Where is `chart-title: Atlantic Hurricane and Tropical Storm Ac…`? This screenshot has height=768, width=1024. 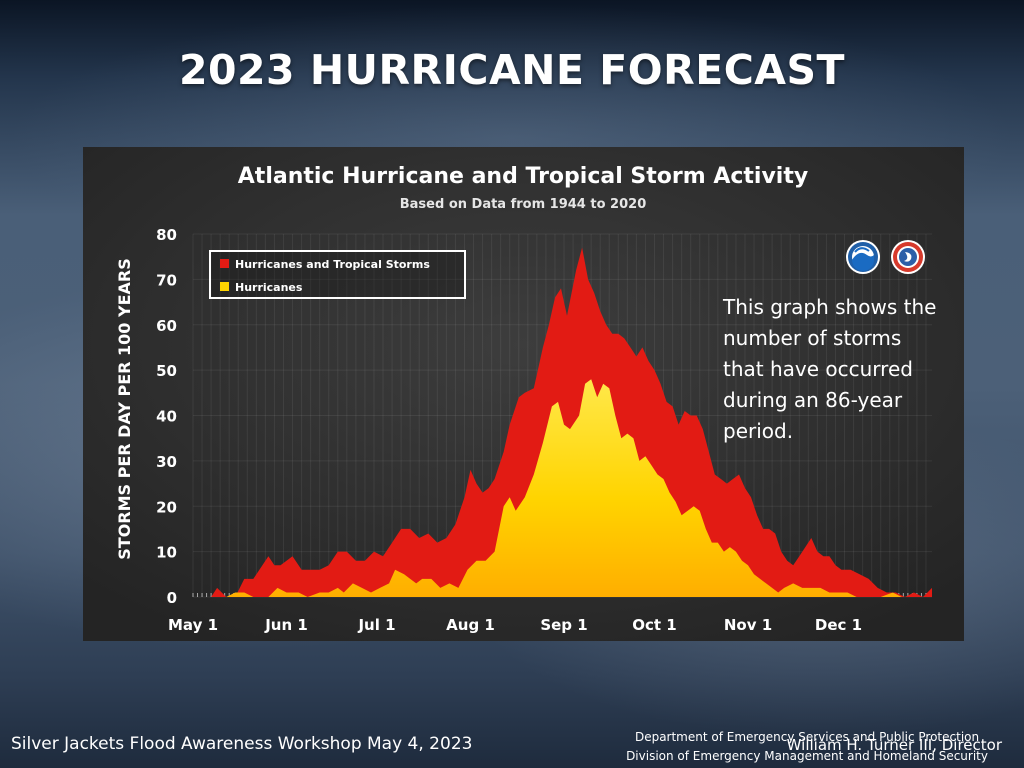
chart-title: Atlantic Hurricane and Tropical Storm Ac… is located at coordinates (523, 176).